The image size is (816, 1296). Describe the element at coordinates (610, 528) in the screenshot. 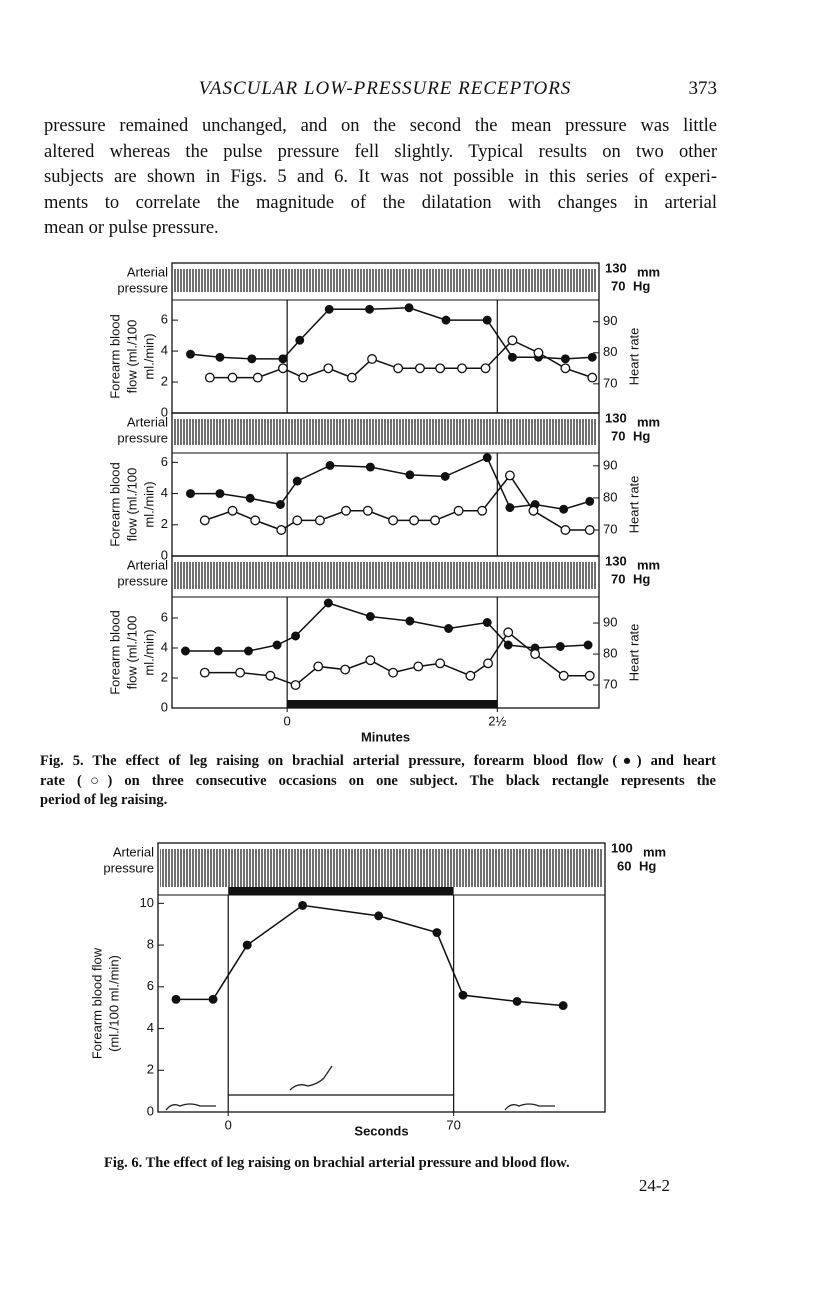

I see `y2-tick-label: 70` at that location.